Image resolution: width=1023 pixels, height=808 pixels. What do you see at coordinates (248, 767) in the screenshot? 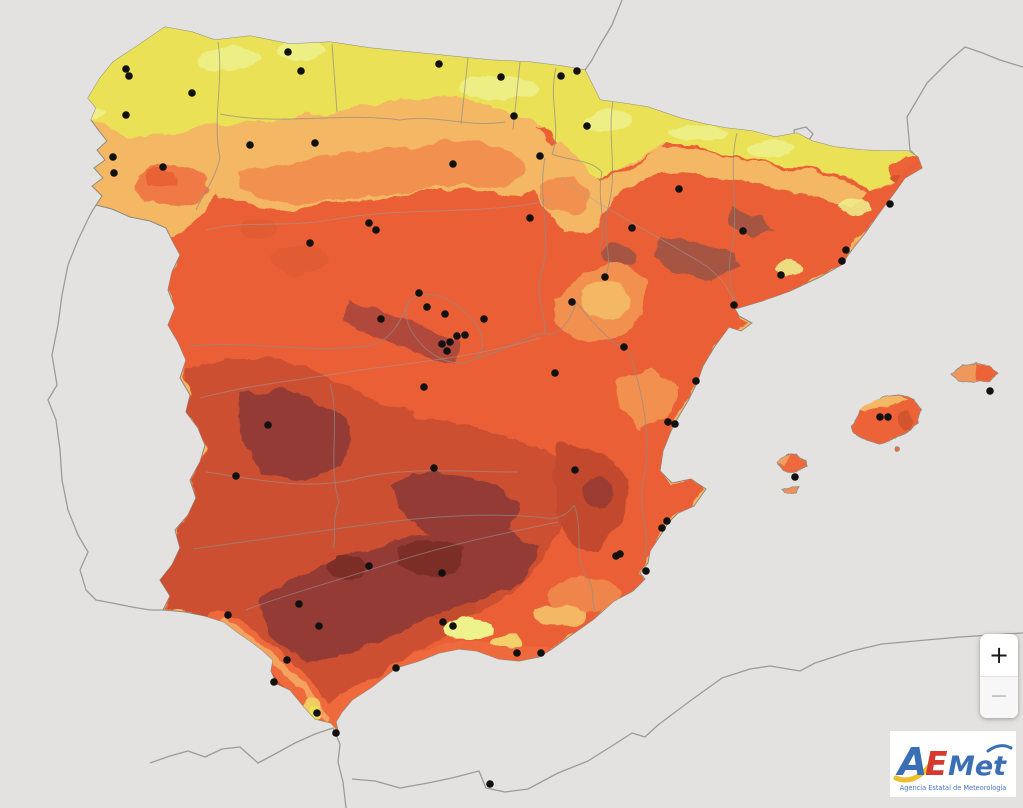
I see `africa-coast-west` at bounding box center [248, 767].